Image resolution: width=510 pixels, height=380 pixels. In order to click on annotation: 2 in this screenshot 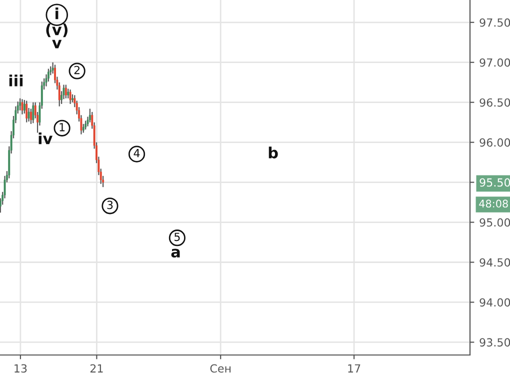, I will do `click(77, 70)`.